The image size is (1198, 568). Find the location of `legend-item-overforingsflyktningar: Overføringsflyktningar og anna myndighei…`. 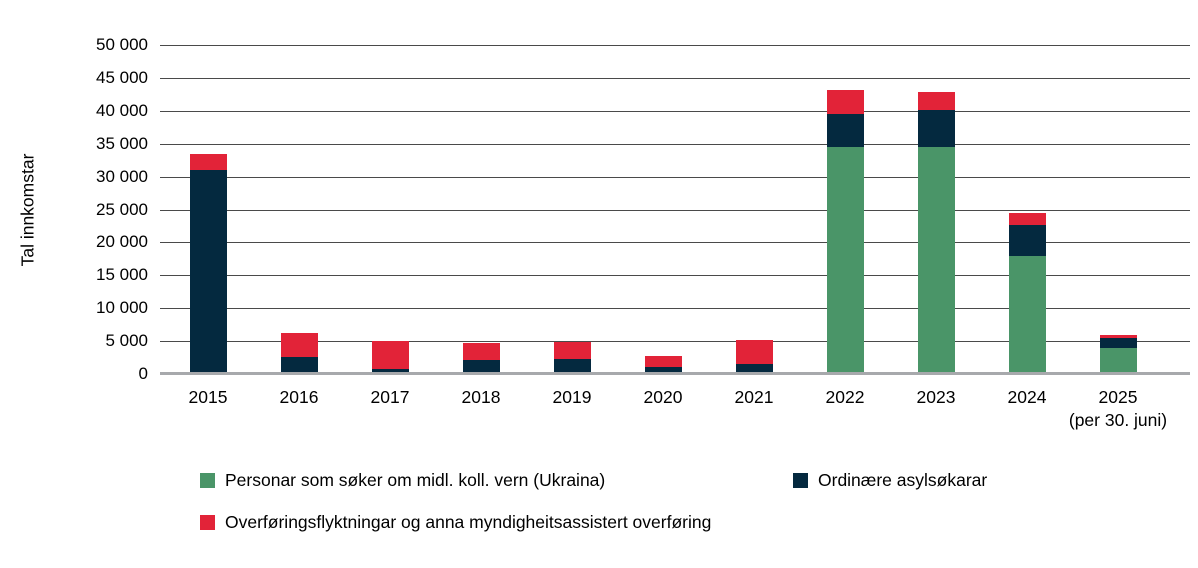

legend-item-overforingsflyktningar: Overføringsflyktningar og anna myndighei… is located at coordinates (455, 522).